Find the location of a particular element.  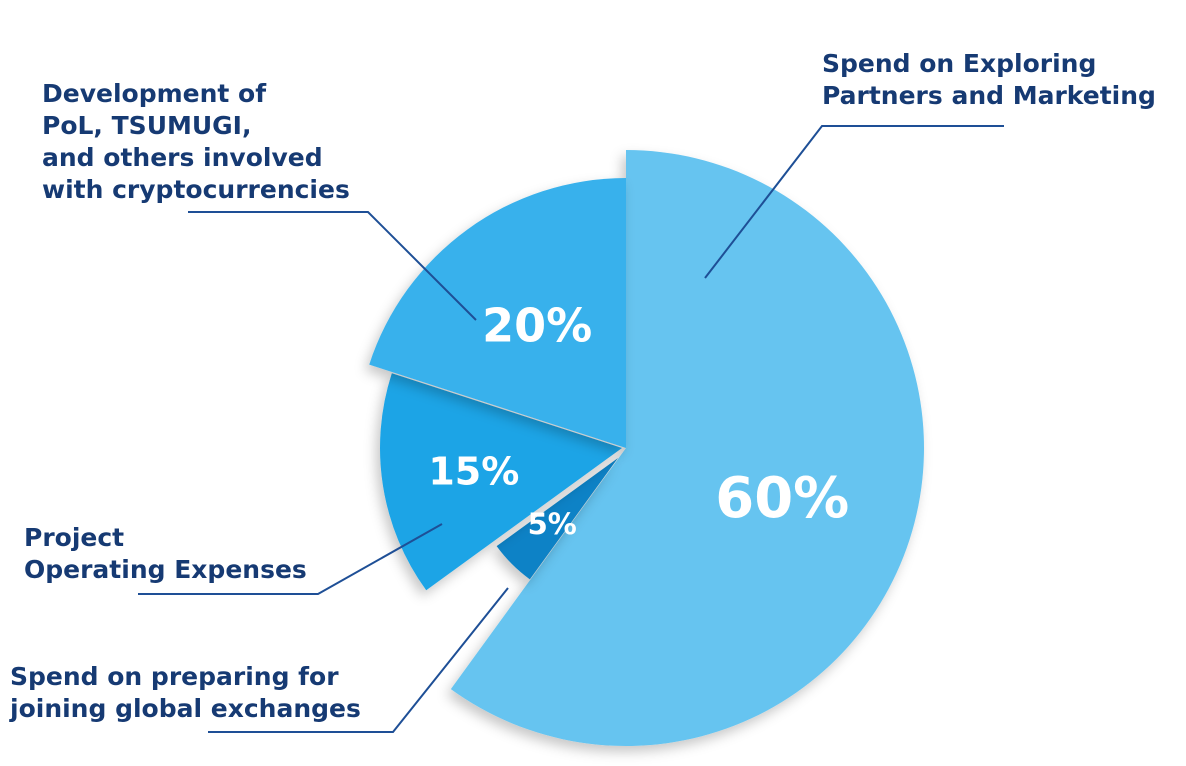

slice-value-label-1: 60% is located at coordinates (782, 498).